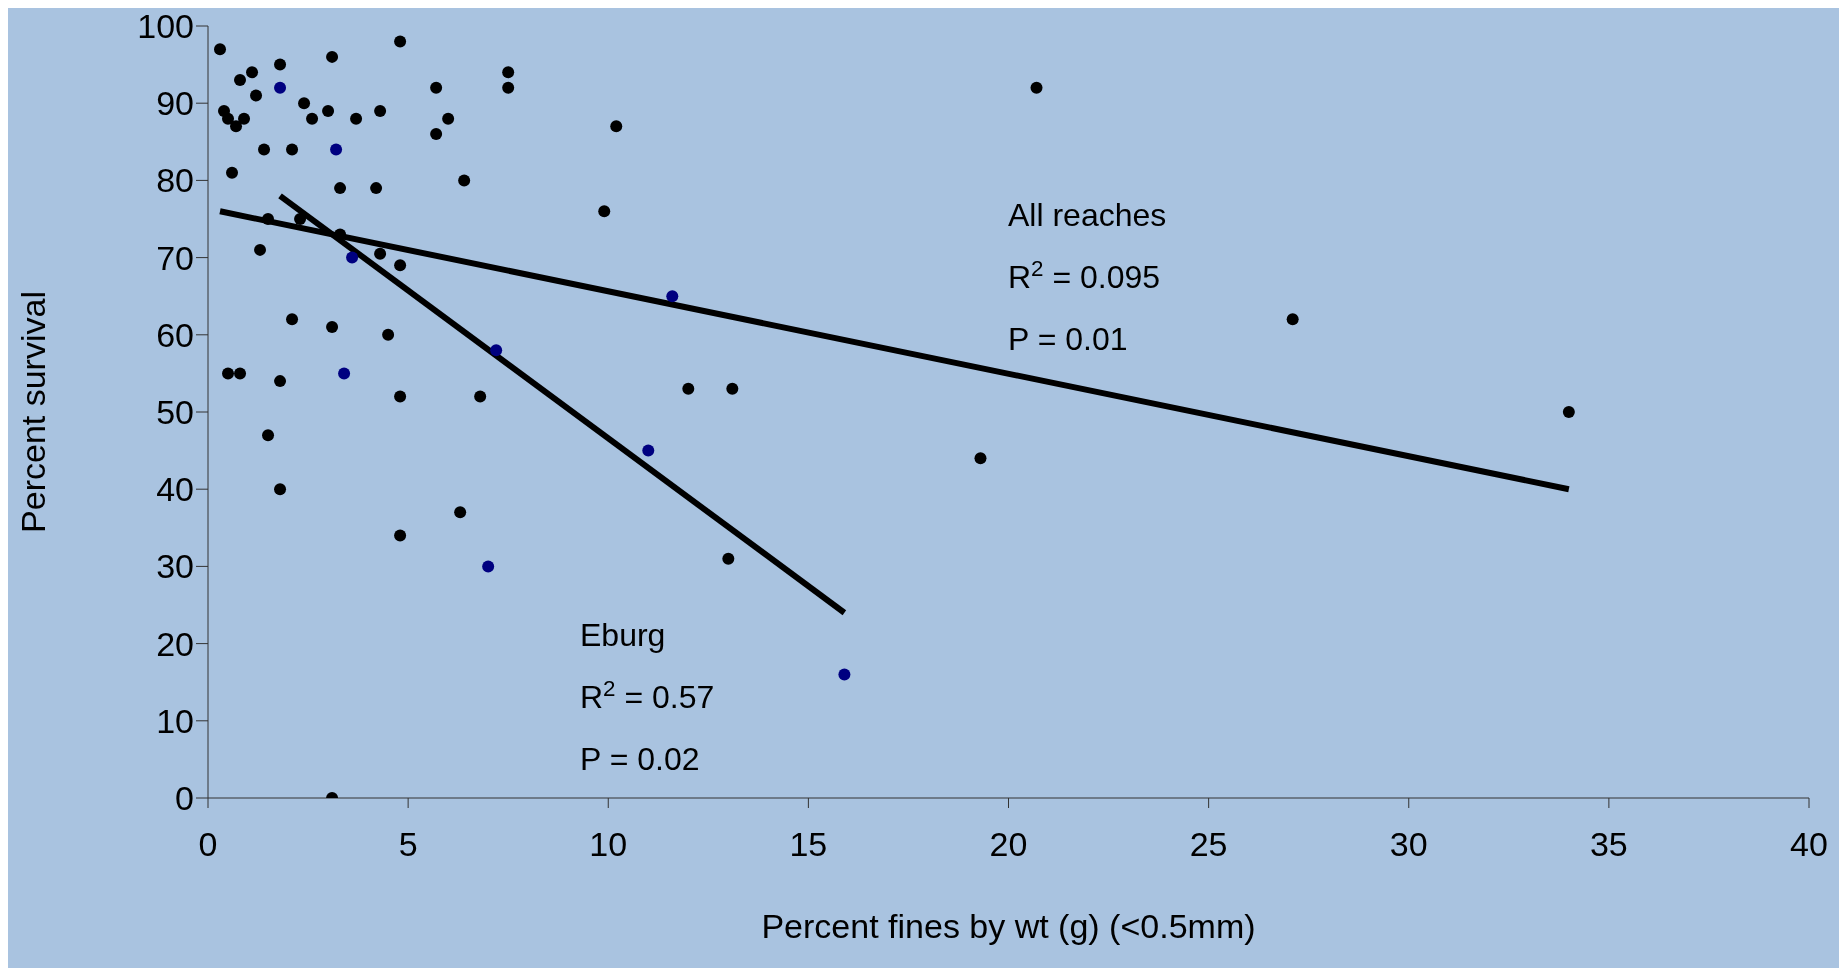 The height and width of the screenshot is (976, 1847). Describe the element at coordinates (1008, 926) in the screenshot. I see `x-axis-title: Percent fines by wt (g) (<0.5mm)` at that location.